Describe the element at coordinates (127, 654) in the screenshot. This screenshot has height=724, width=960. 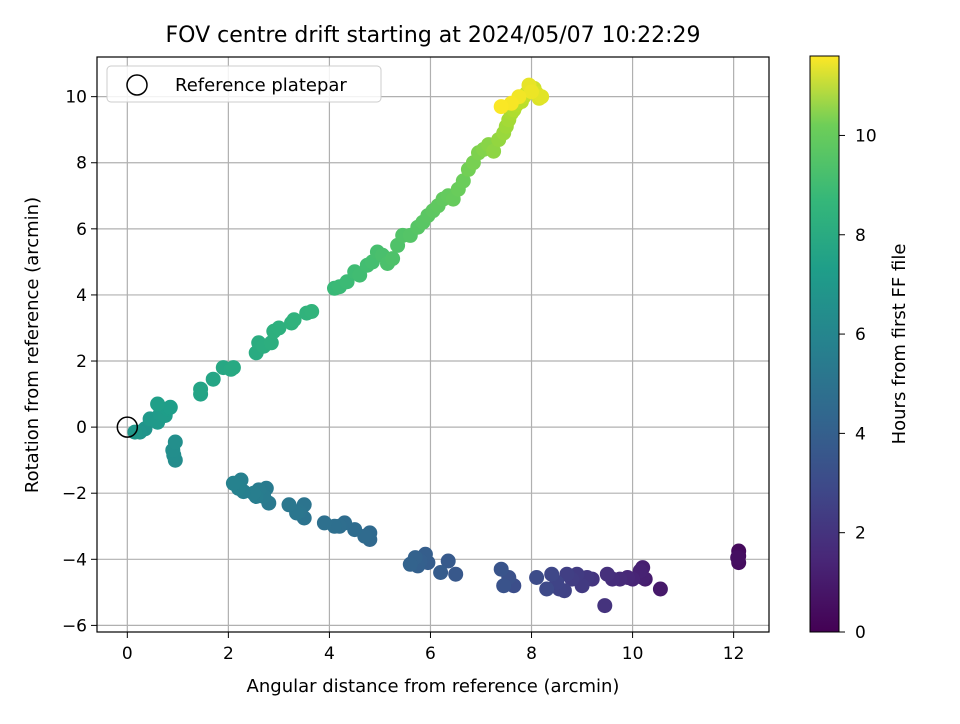
I see `x-tick-label: 0` at that location.